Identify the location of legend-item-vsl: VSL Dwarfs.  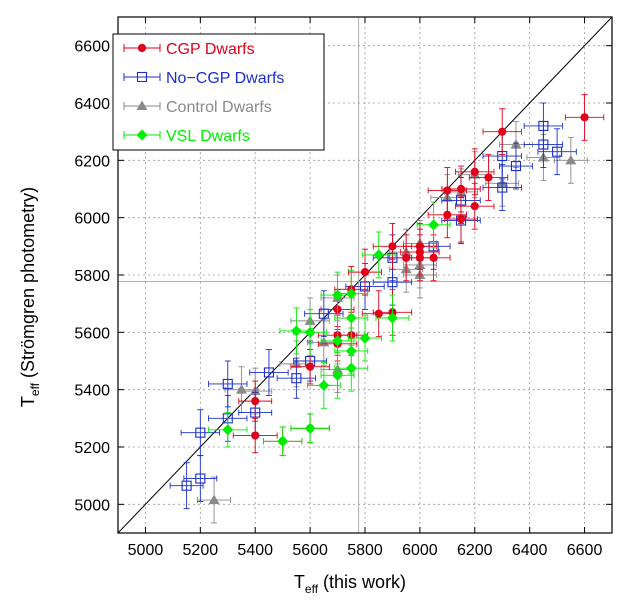
(186, 136).